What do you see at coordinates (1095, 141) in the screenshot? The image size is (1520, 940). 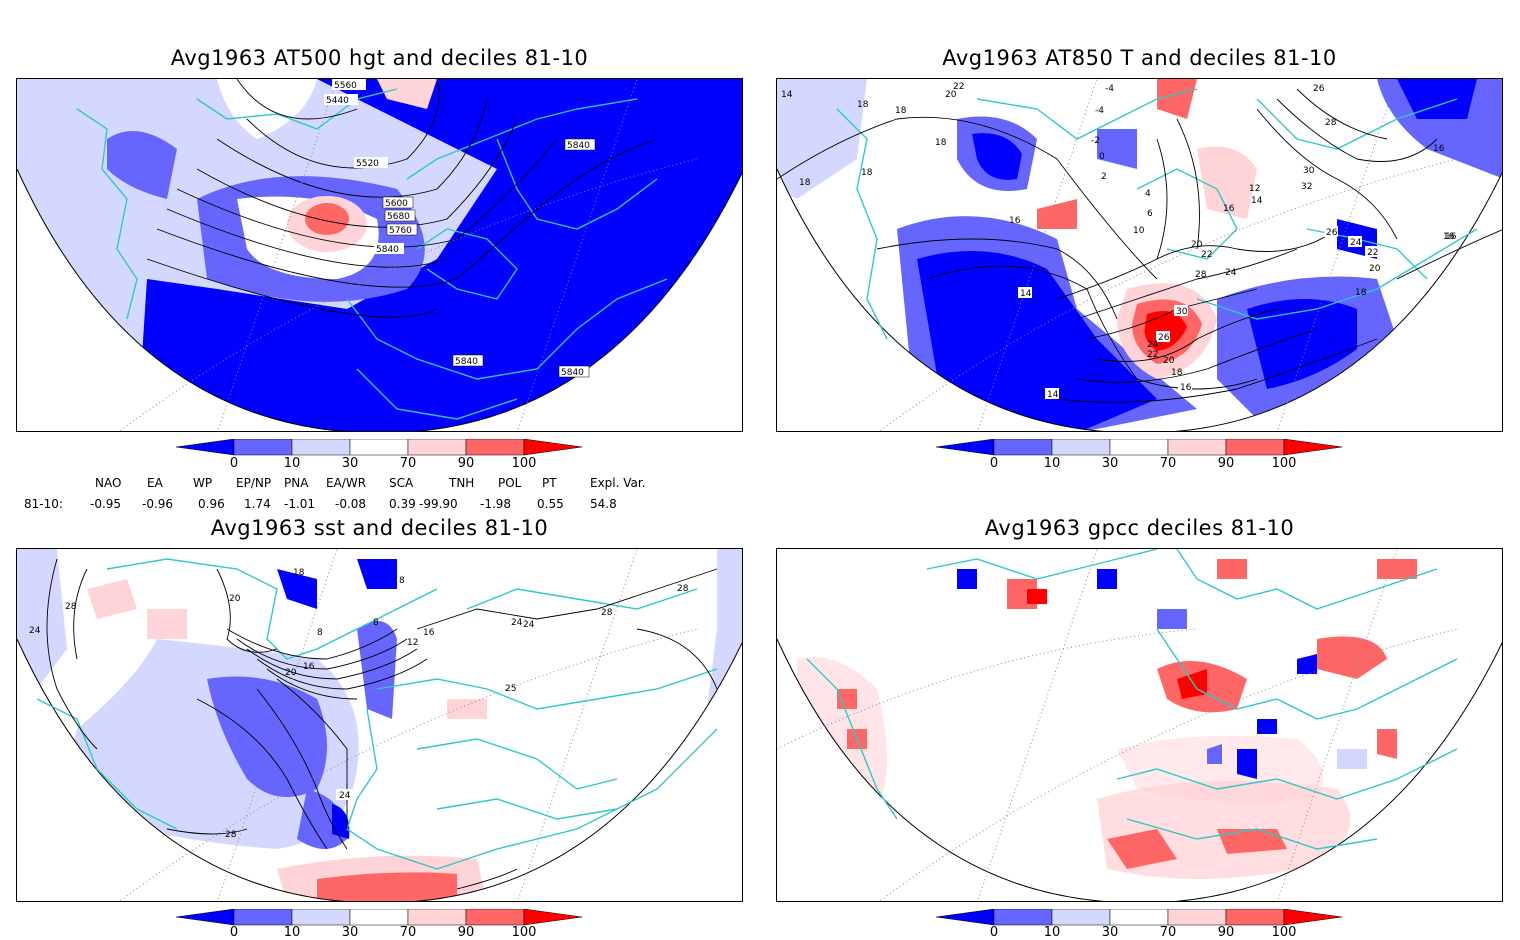 I see `contour-label: -2` at bounding box center [1095, 141].